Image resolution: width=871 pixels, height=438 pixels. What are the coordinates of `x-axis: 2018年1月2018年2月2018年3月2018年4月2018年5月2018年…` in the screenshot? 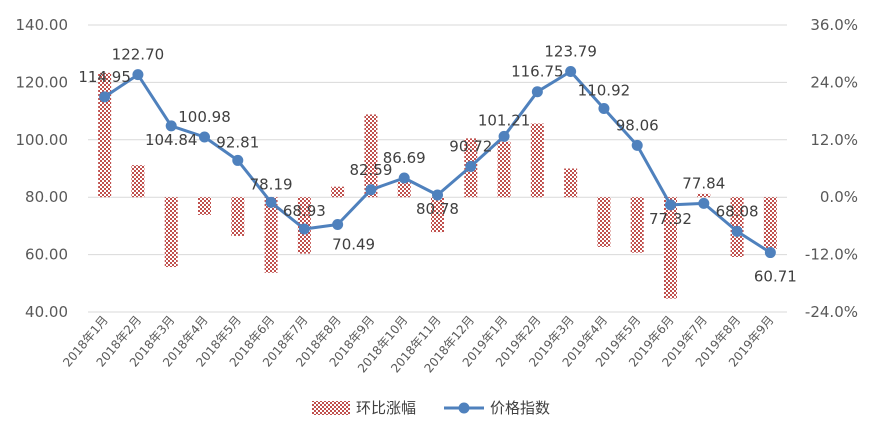 It's located at (418, 344).